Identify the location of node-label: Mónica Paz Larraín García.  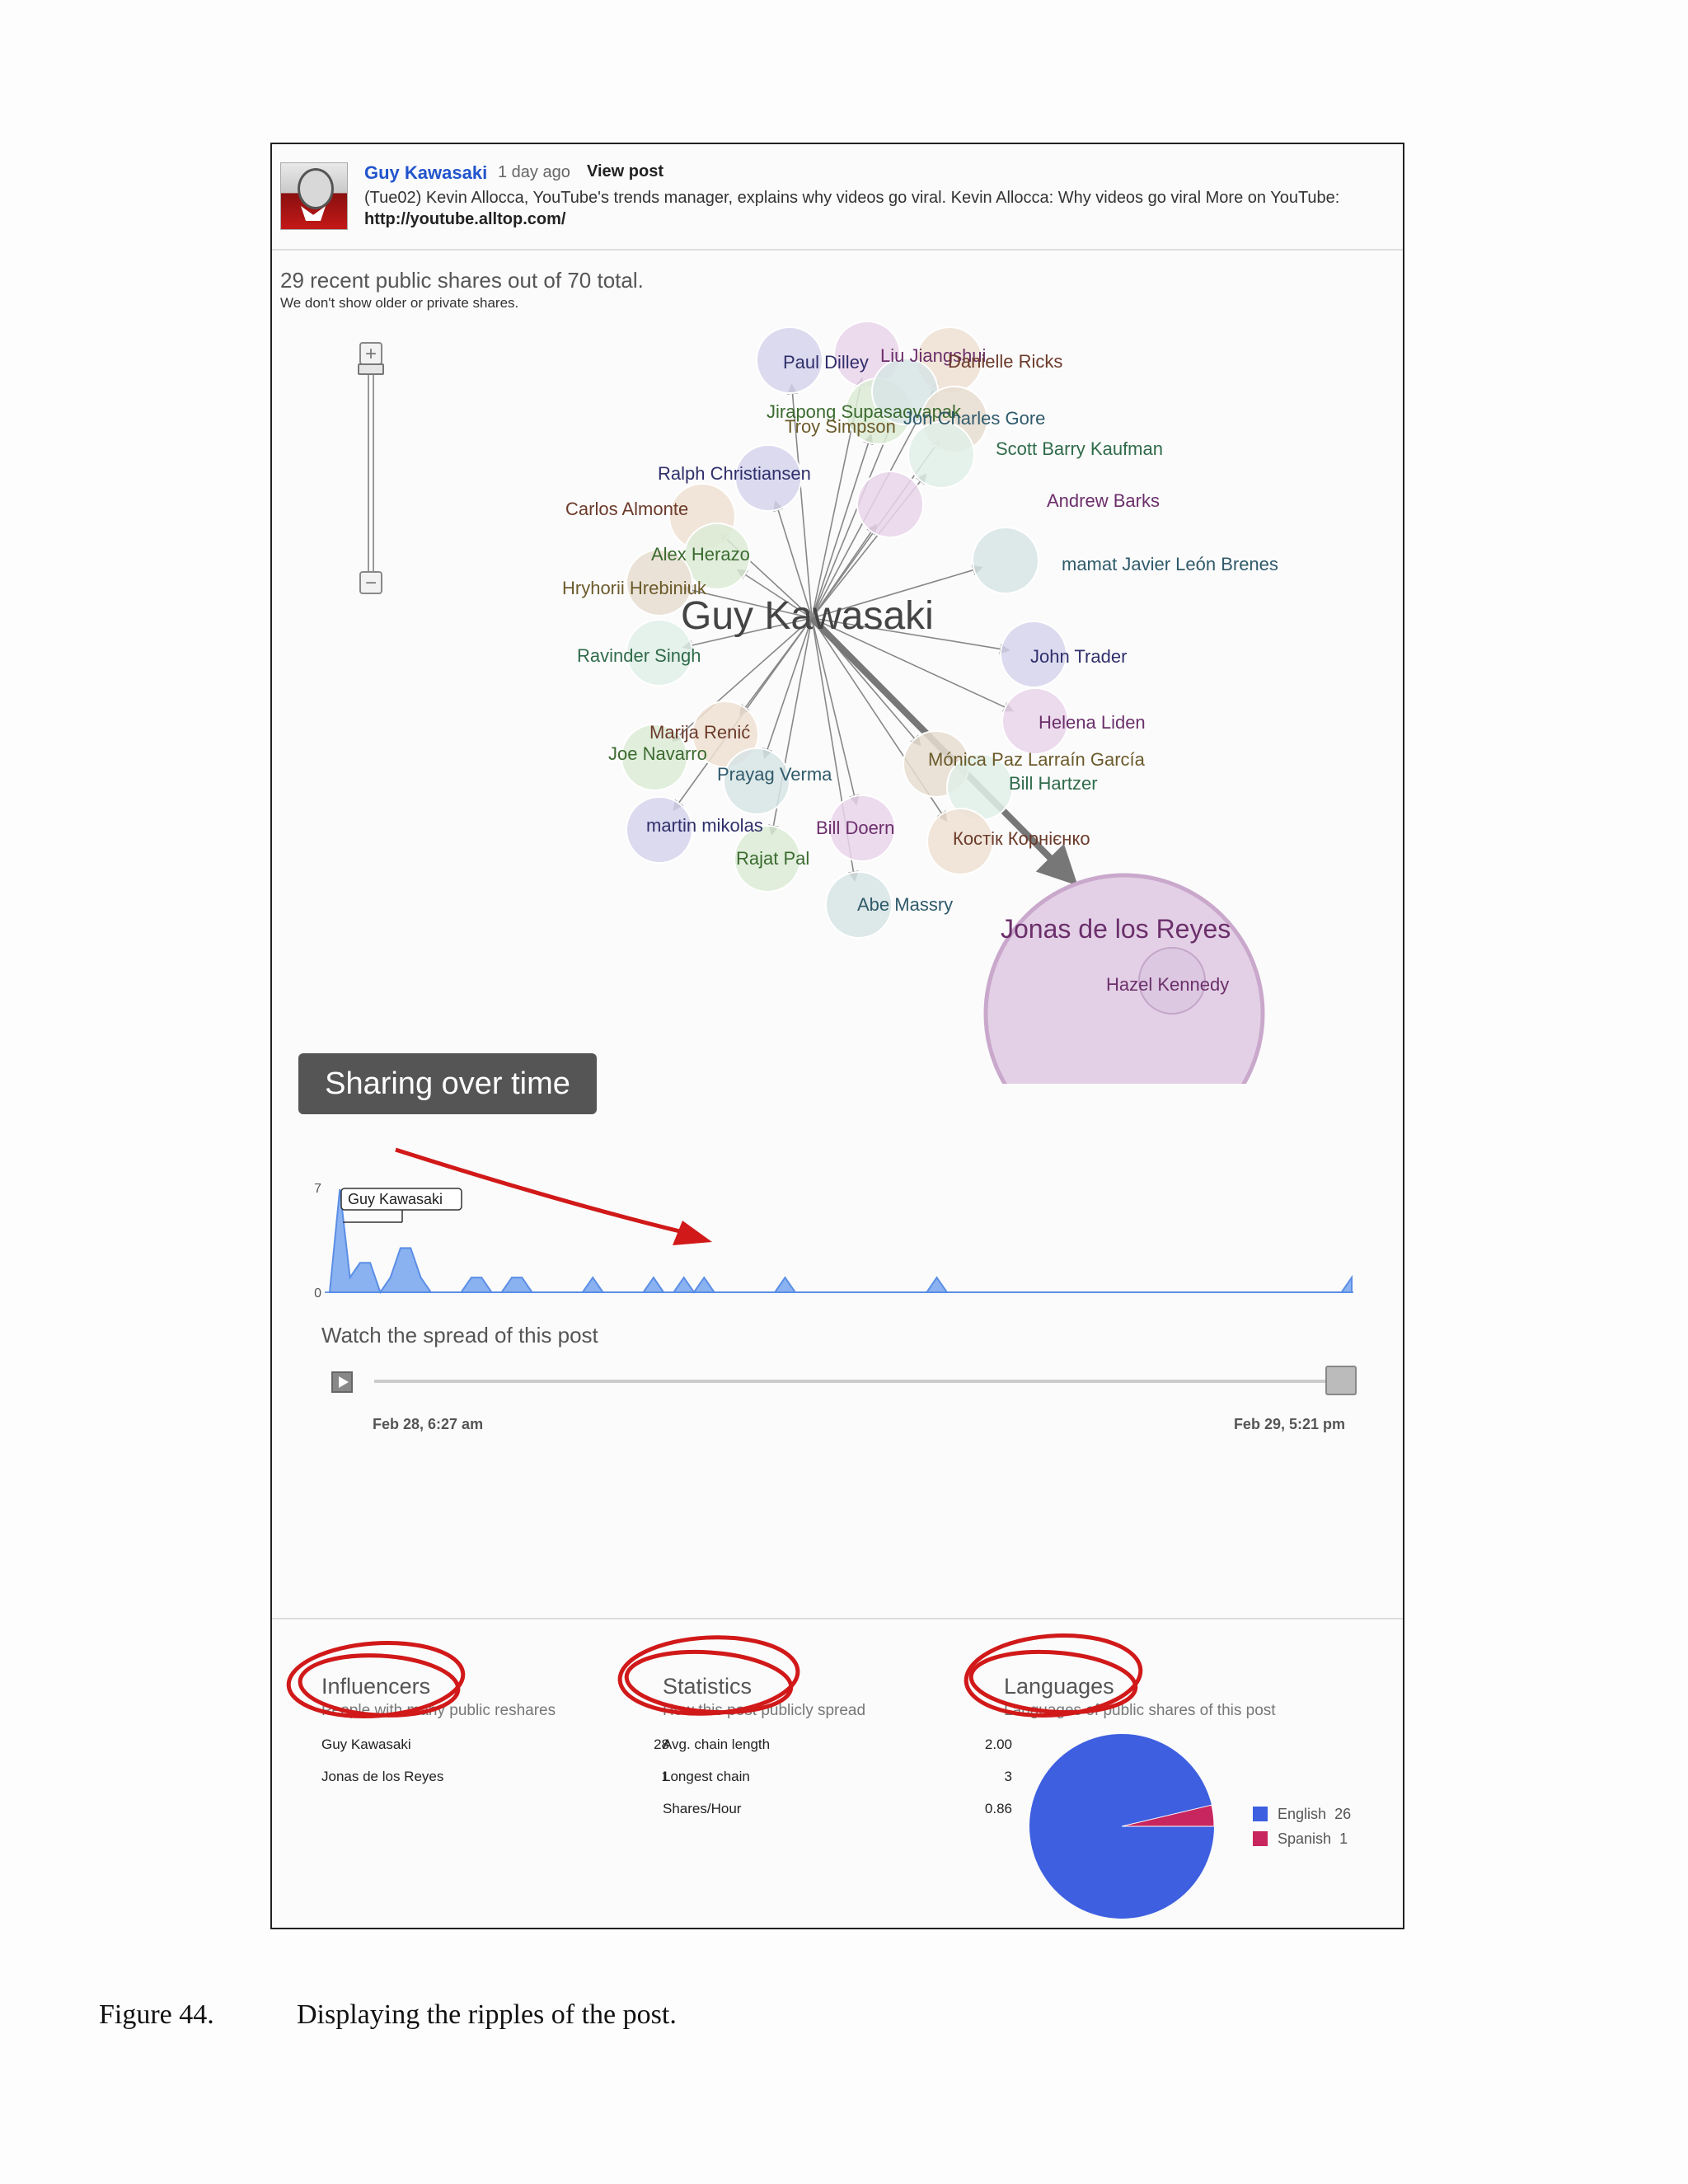
(1037, 759).